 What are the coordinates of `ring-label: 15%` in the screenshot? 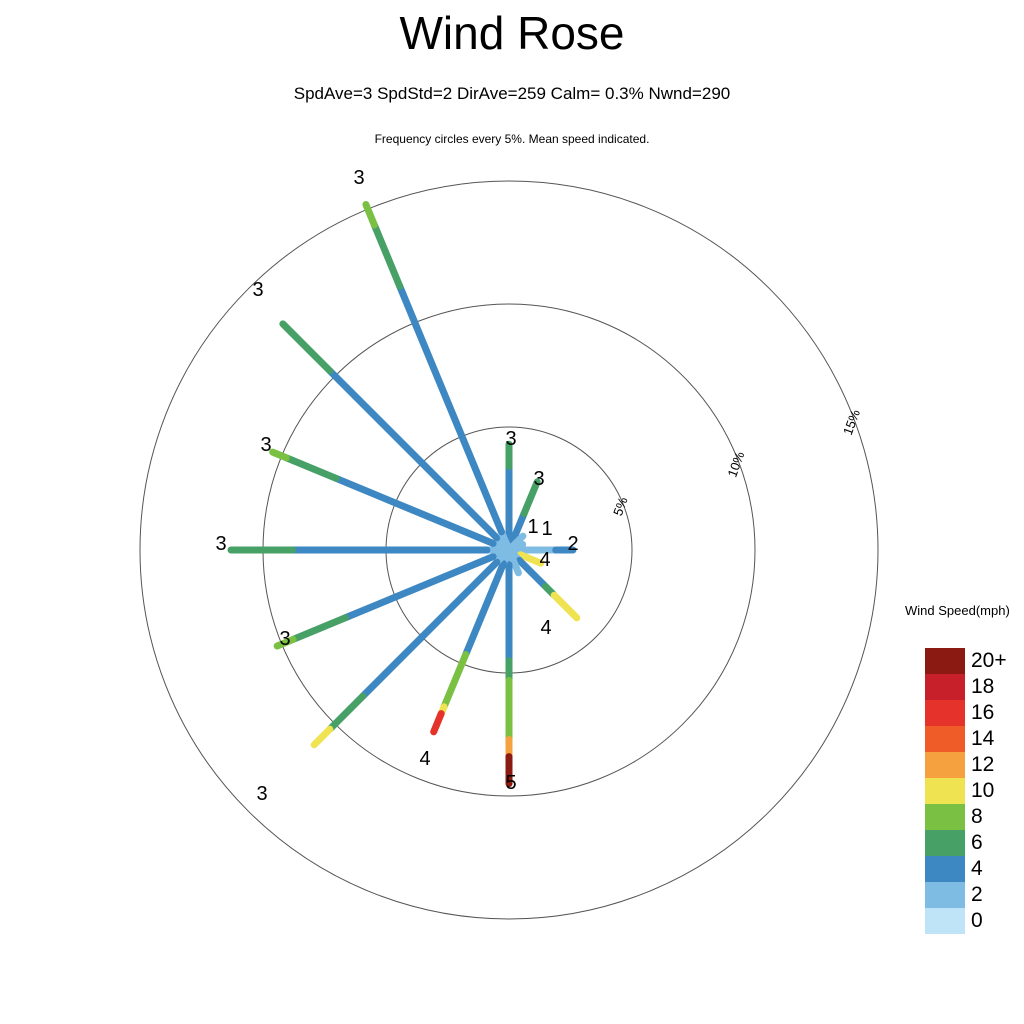 It's located at (851, 422).